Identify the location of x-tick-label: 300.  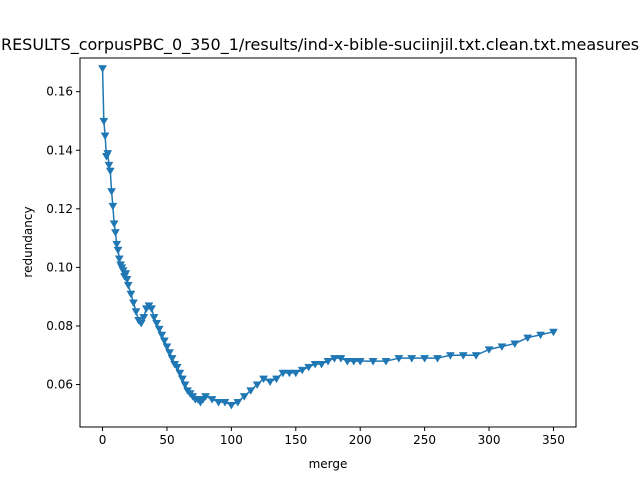
(489, 440).